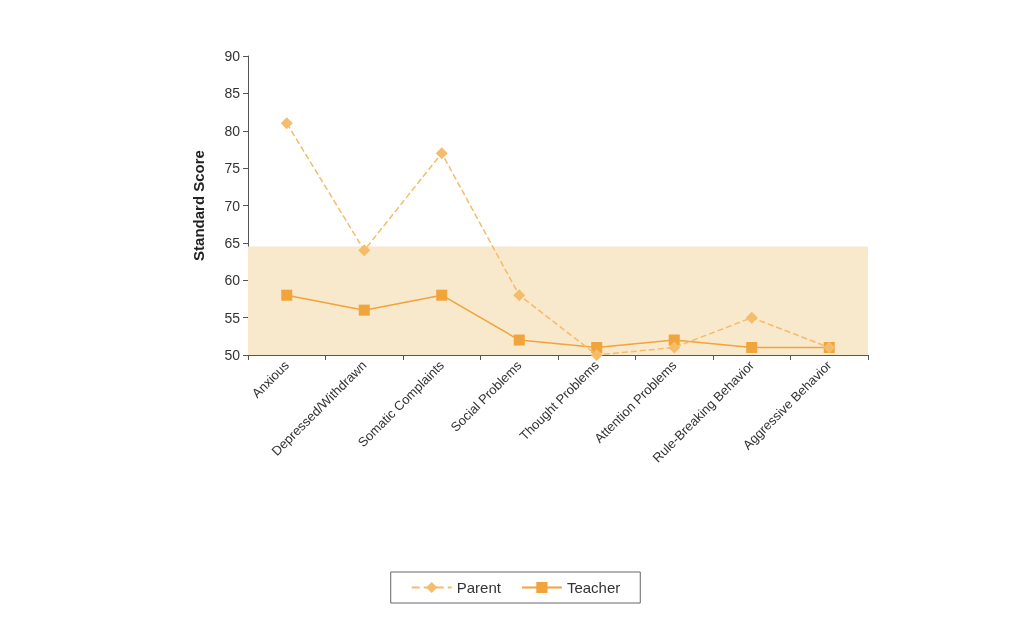 This screenshot has height=631, width=1031. Describe the element at coordinates (232, 280) in the screenshot. I see `y-tick-label: 60` at that location.